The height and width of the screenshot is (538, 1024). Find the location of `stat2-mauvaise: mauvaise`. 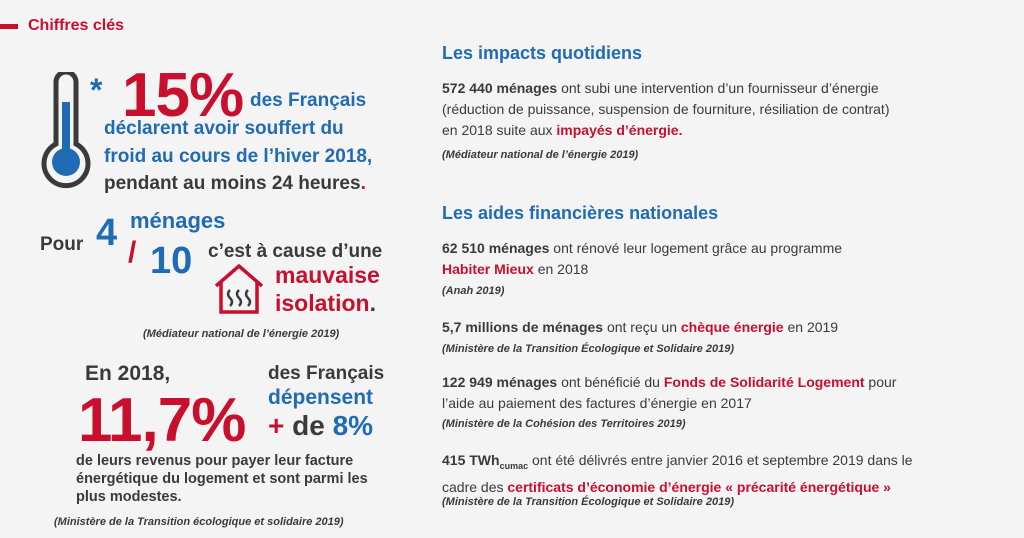

stat2-mauvaise: mauvaise is located at coordinates (327, 275).